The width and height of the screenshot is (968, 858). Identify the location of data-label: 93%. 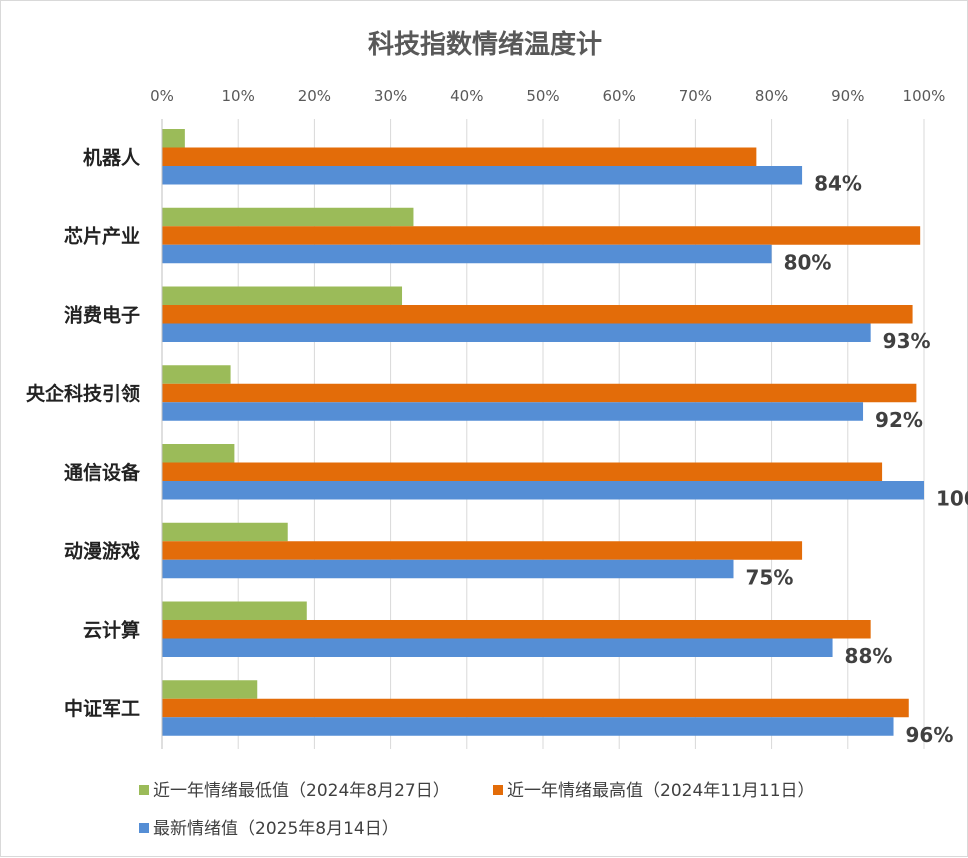
(907, 341).